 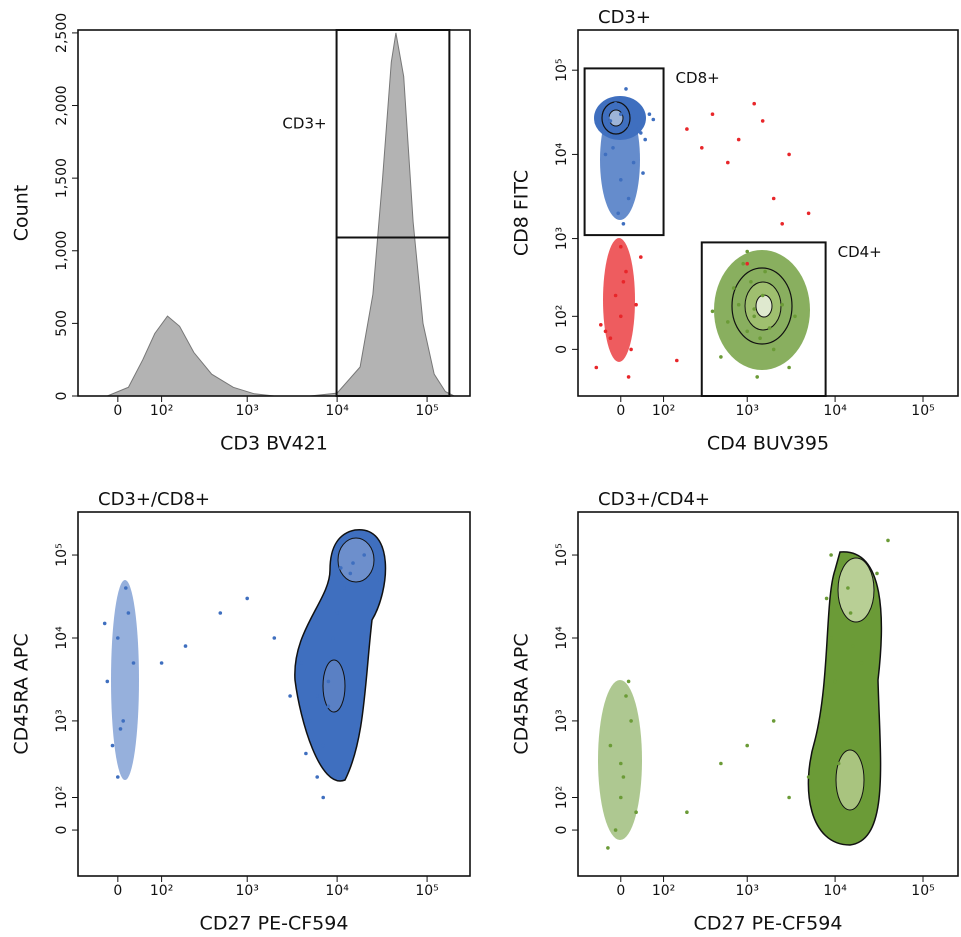 I want to click on y-tick-label: 10³, so click(x=562, y=238).